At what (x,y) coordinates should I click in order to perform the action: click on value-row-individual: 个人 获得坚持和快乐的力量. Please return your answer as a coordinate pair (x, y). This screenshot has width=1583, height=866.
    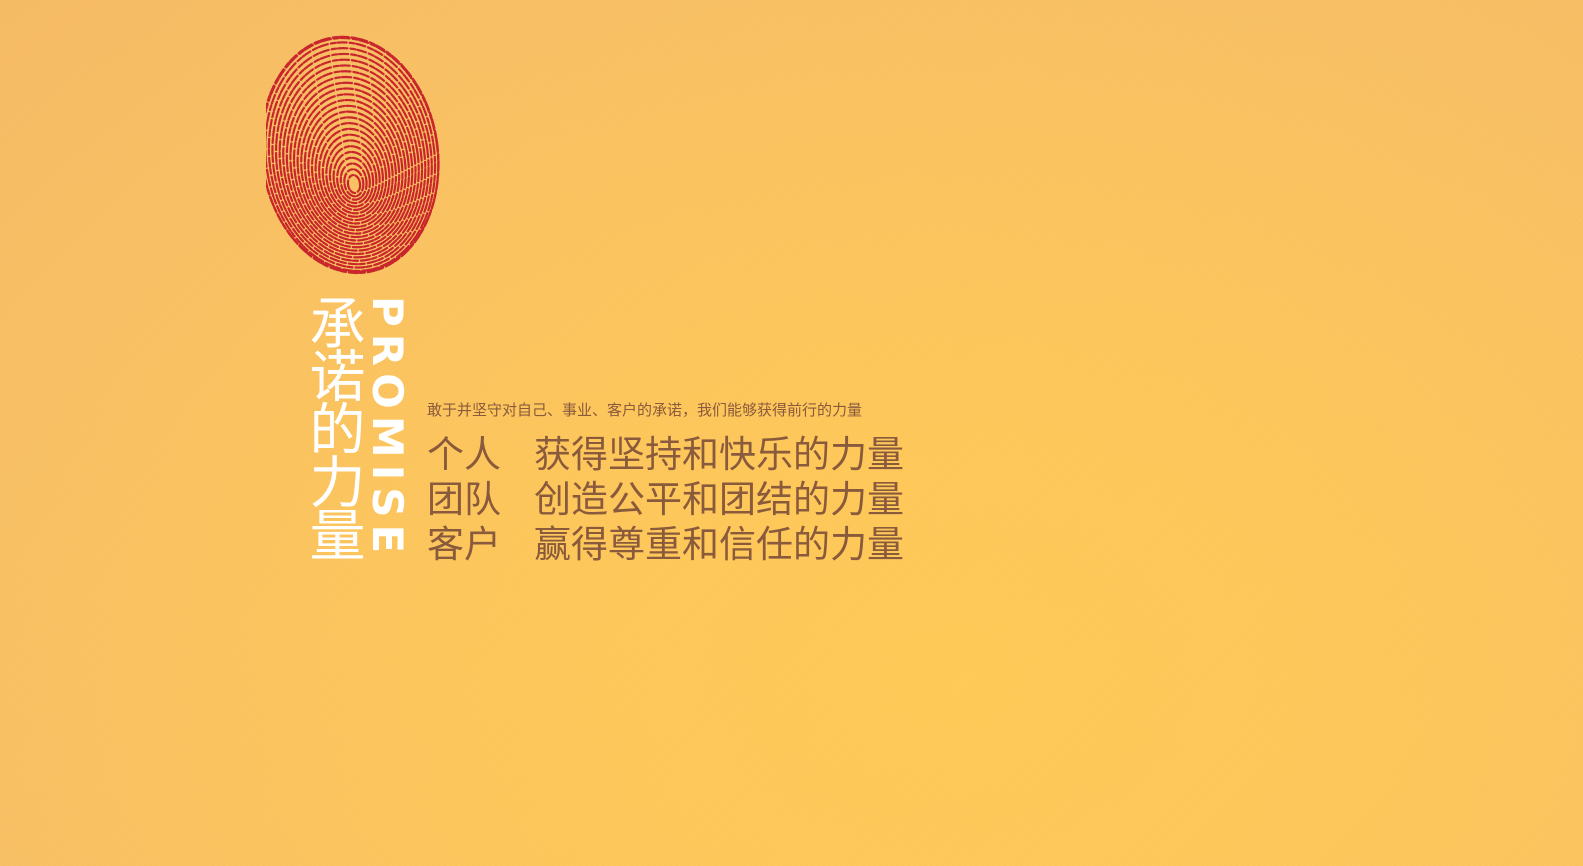
    Looking at the image, I should click on (665, 454).